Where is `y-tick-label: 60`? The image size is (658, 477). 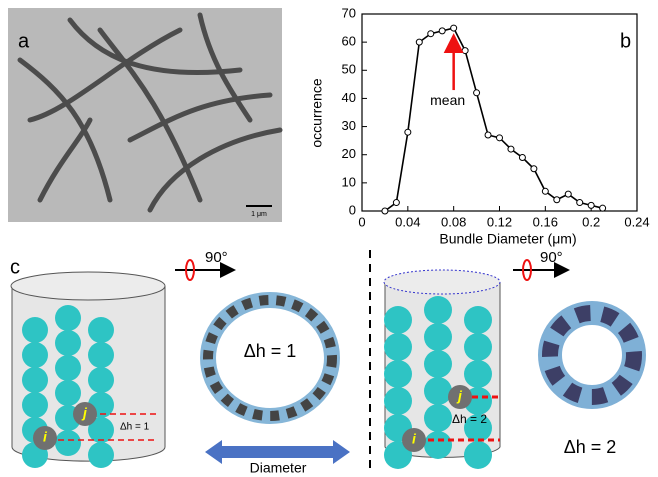 y-tick-label: 60 is located at coordinates (349, 41).